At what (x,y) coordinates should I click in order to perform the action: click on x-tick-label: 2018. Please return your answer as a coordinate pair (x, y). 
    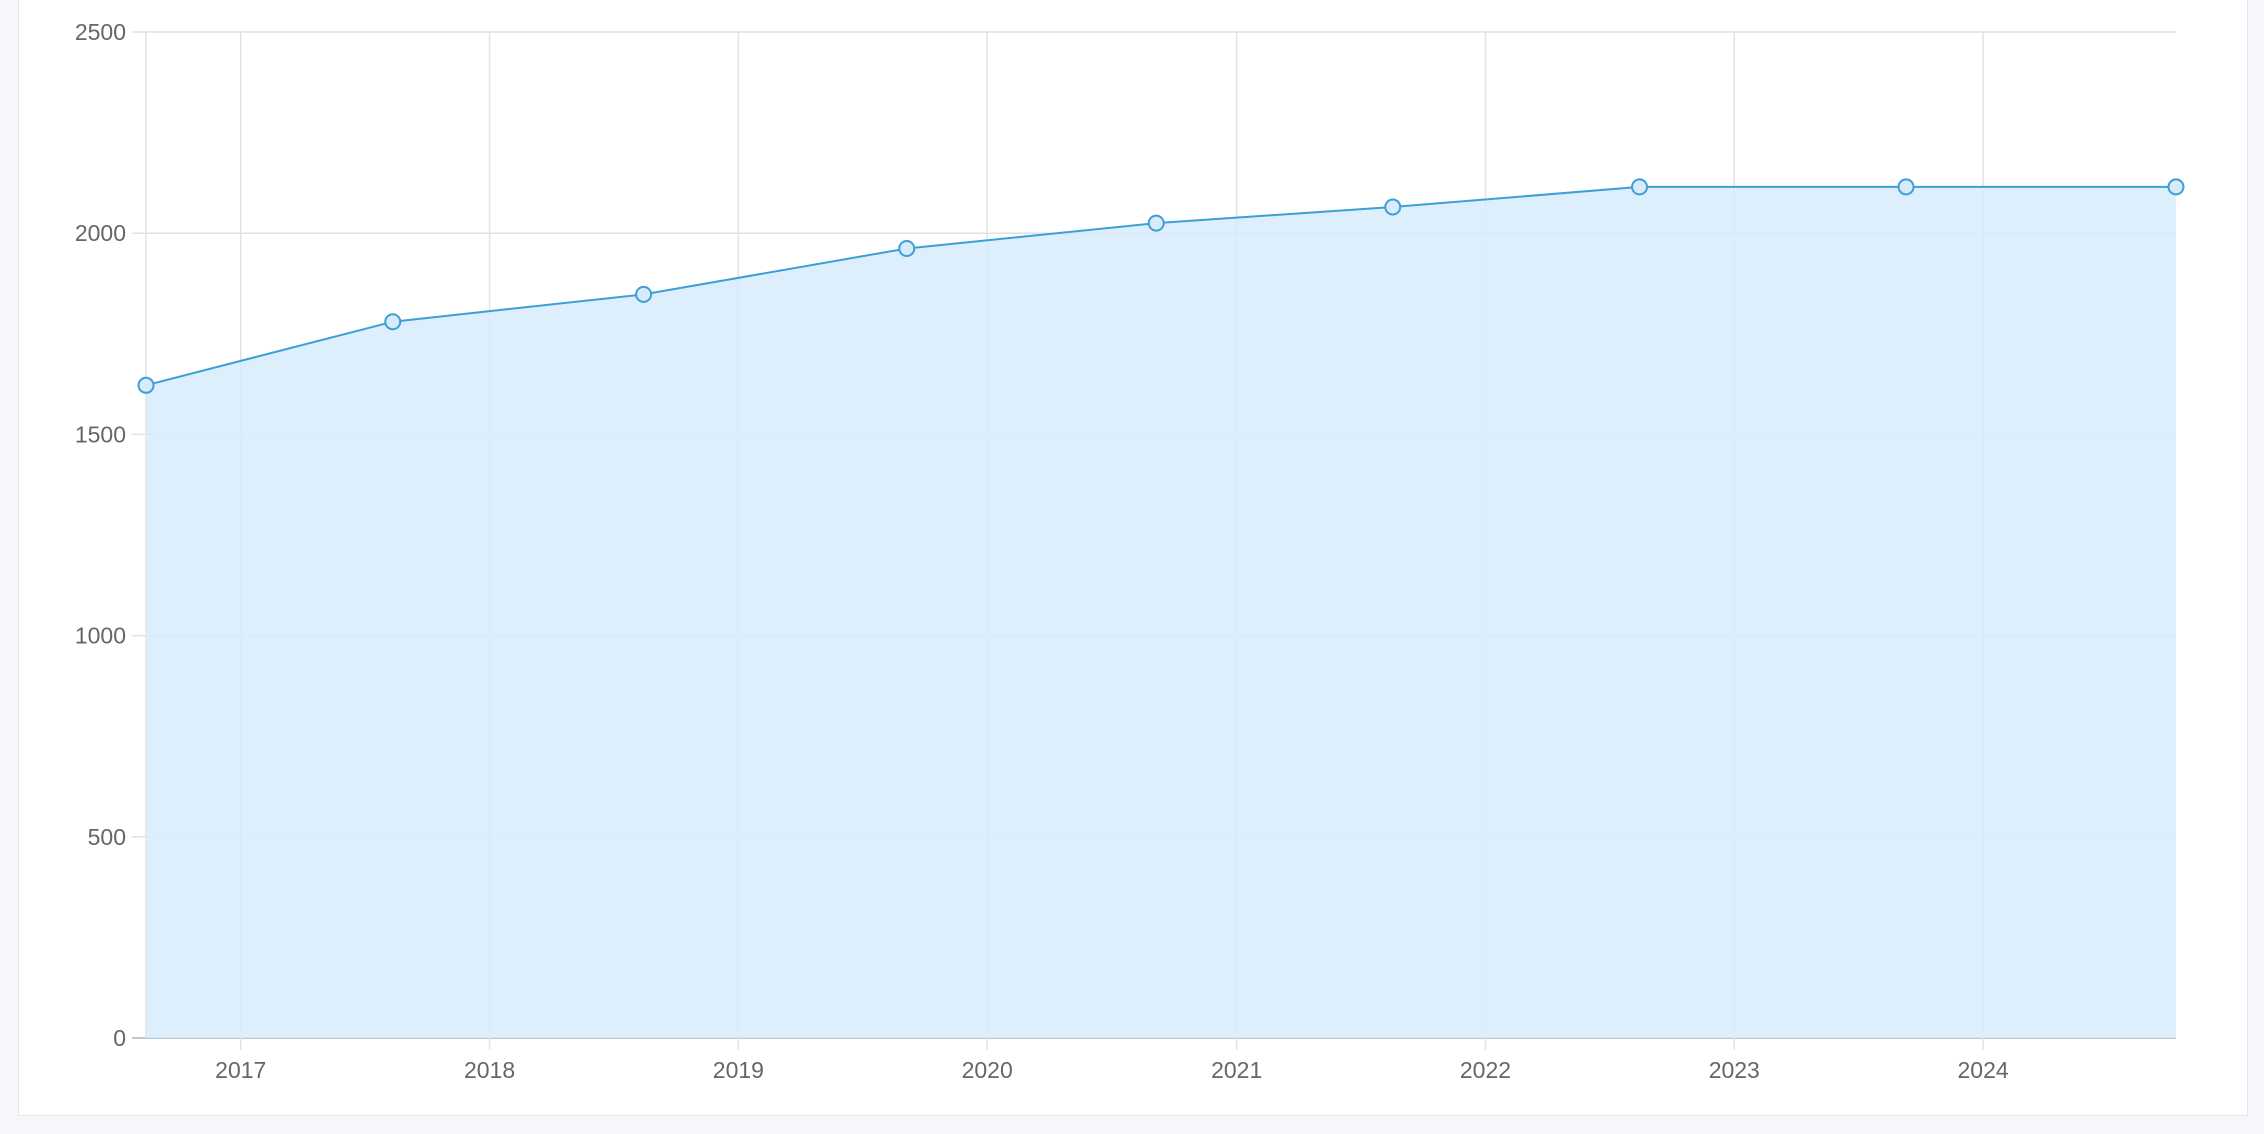
    Looking at the image, I should click on (489, 1070).